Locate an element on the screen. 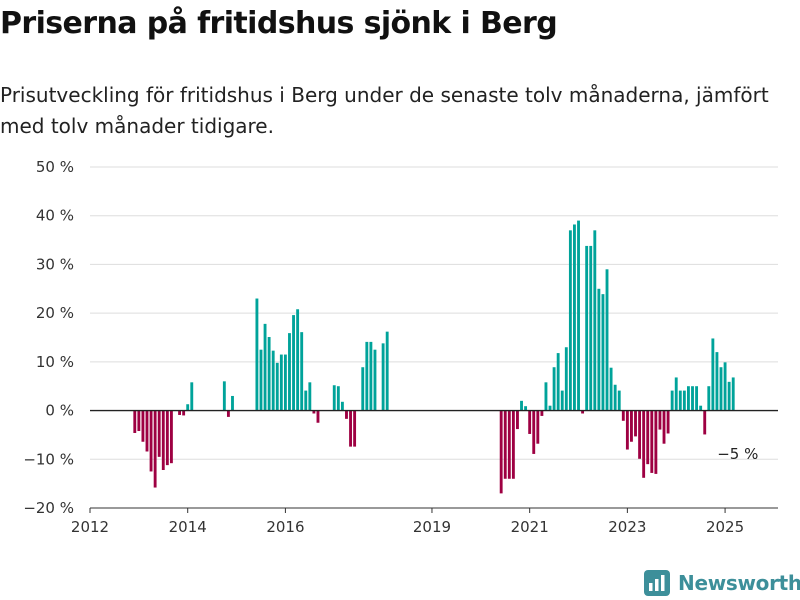 The image size is (800, 600). x-axis: 2012 2014 2016 2019 2021 2023 2025 is located at coordinates (424, 521).